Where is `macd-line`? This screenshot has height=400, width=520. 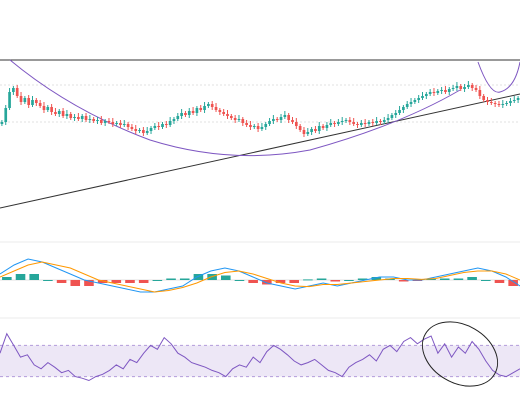 macd-line is located at coordinates (260, 275).